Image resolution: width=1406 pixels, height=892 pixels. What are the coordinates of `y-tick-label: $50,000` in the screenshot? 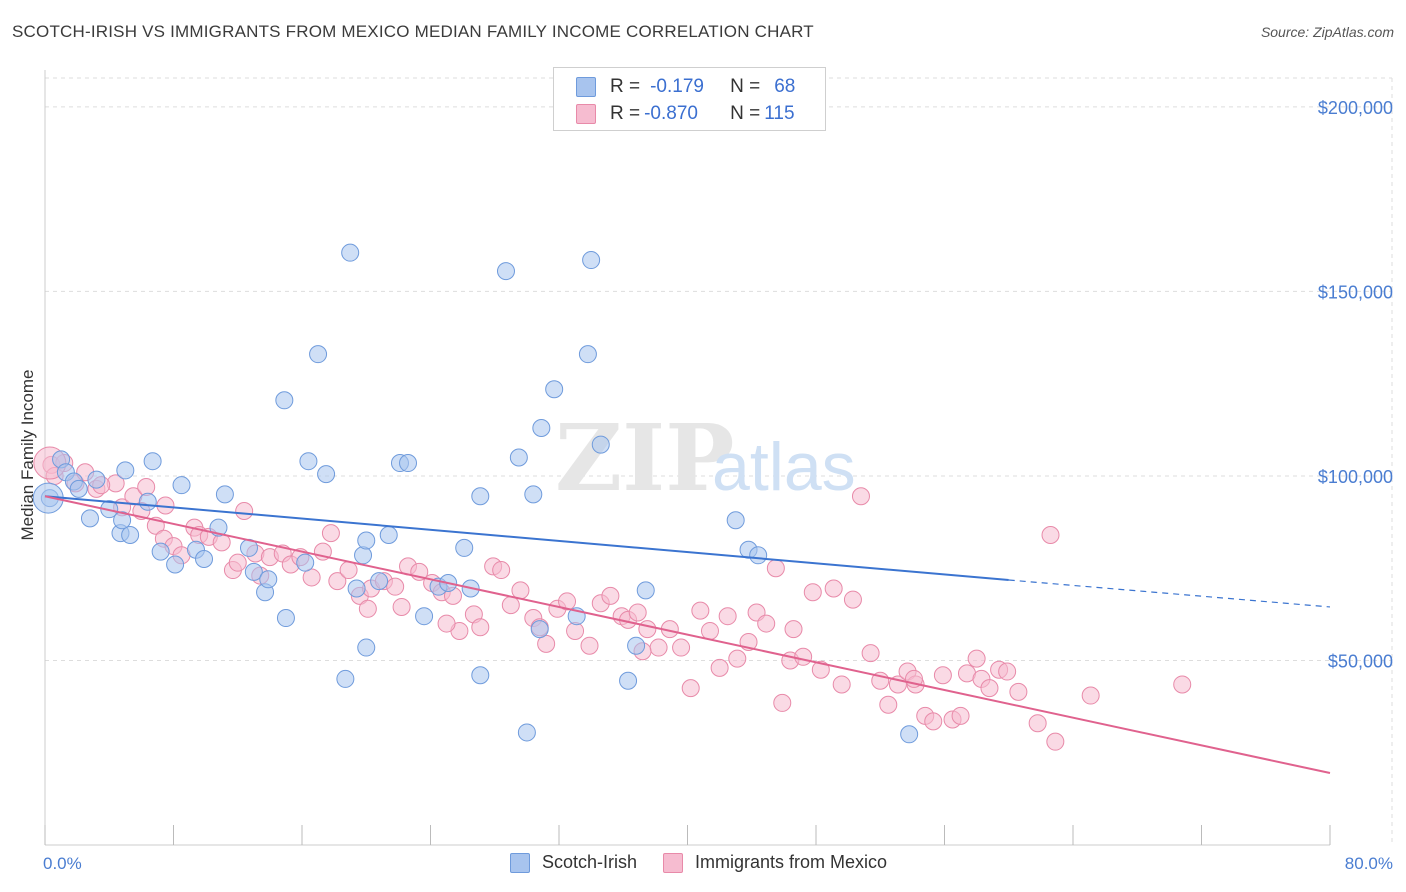 It's located at (1360, 661).